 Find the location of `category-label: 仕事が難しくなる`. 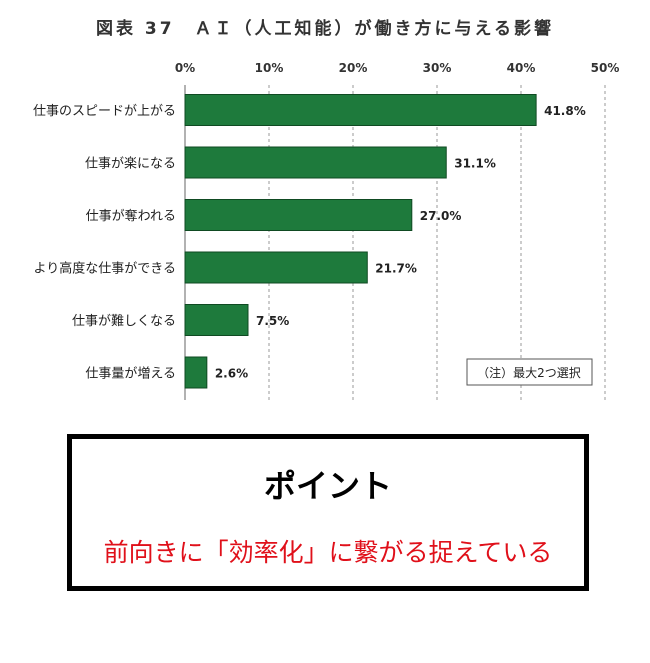

category-label: 仕事が難しくなる is located at coordinates (124, 321).